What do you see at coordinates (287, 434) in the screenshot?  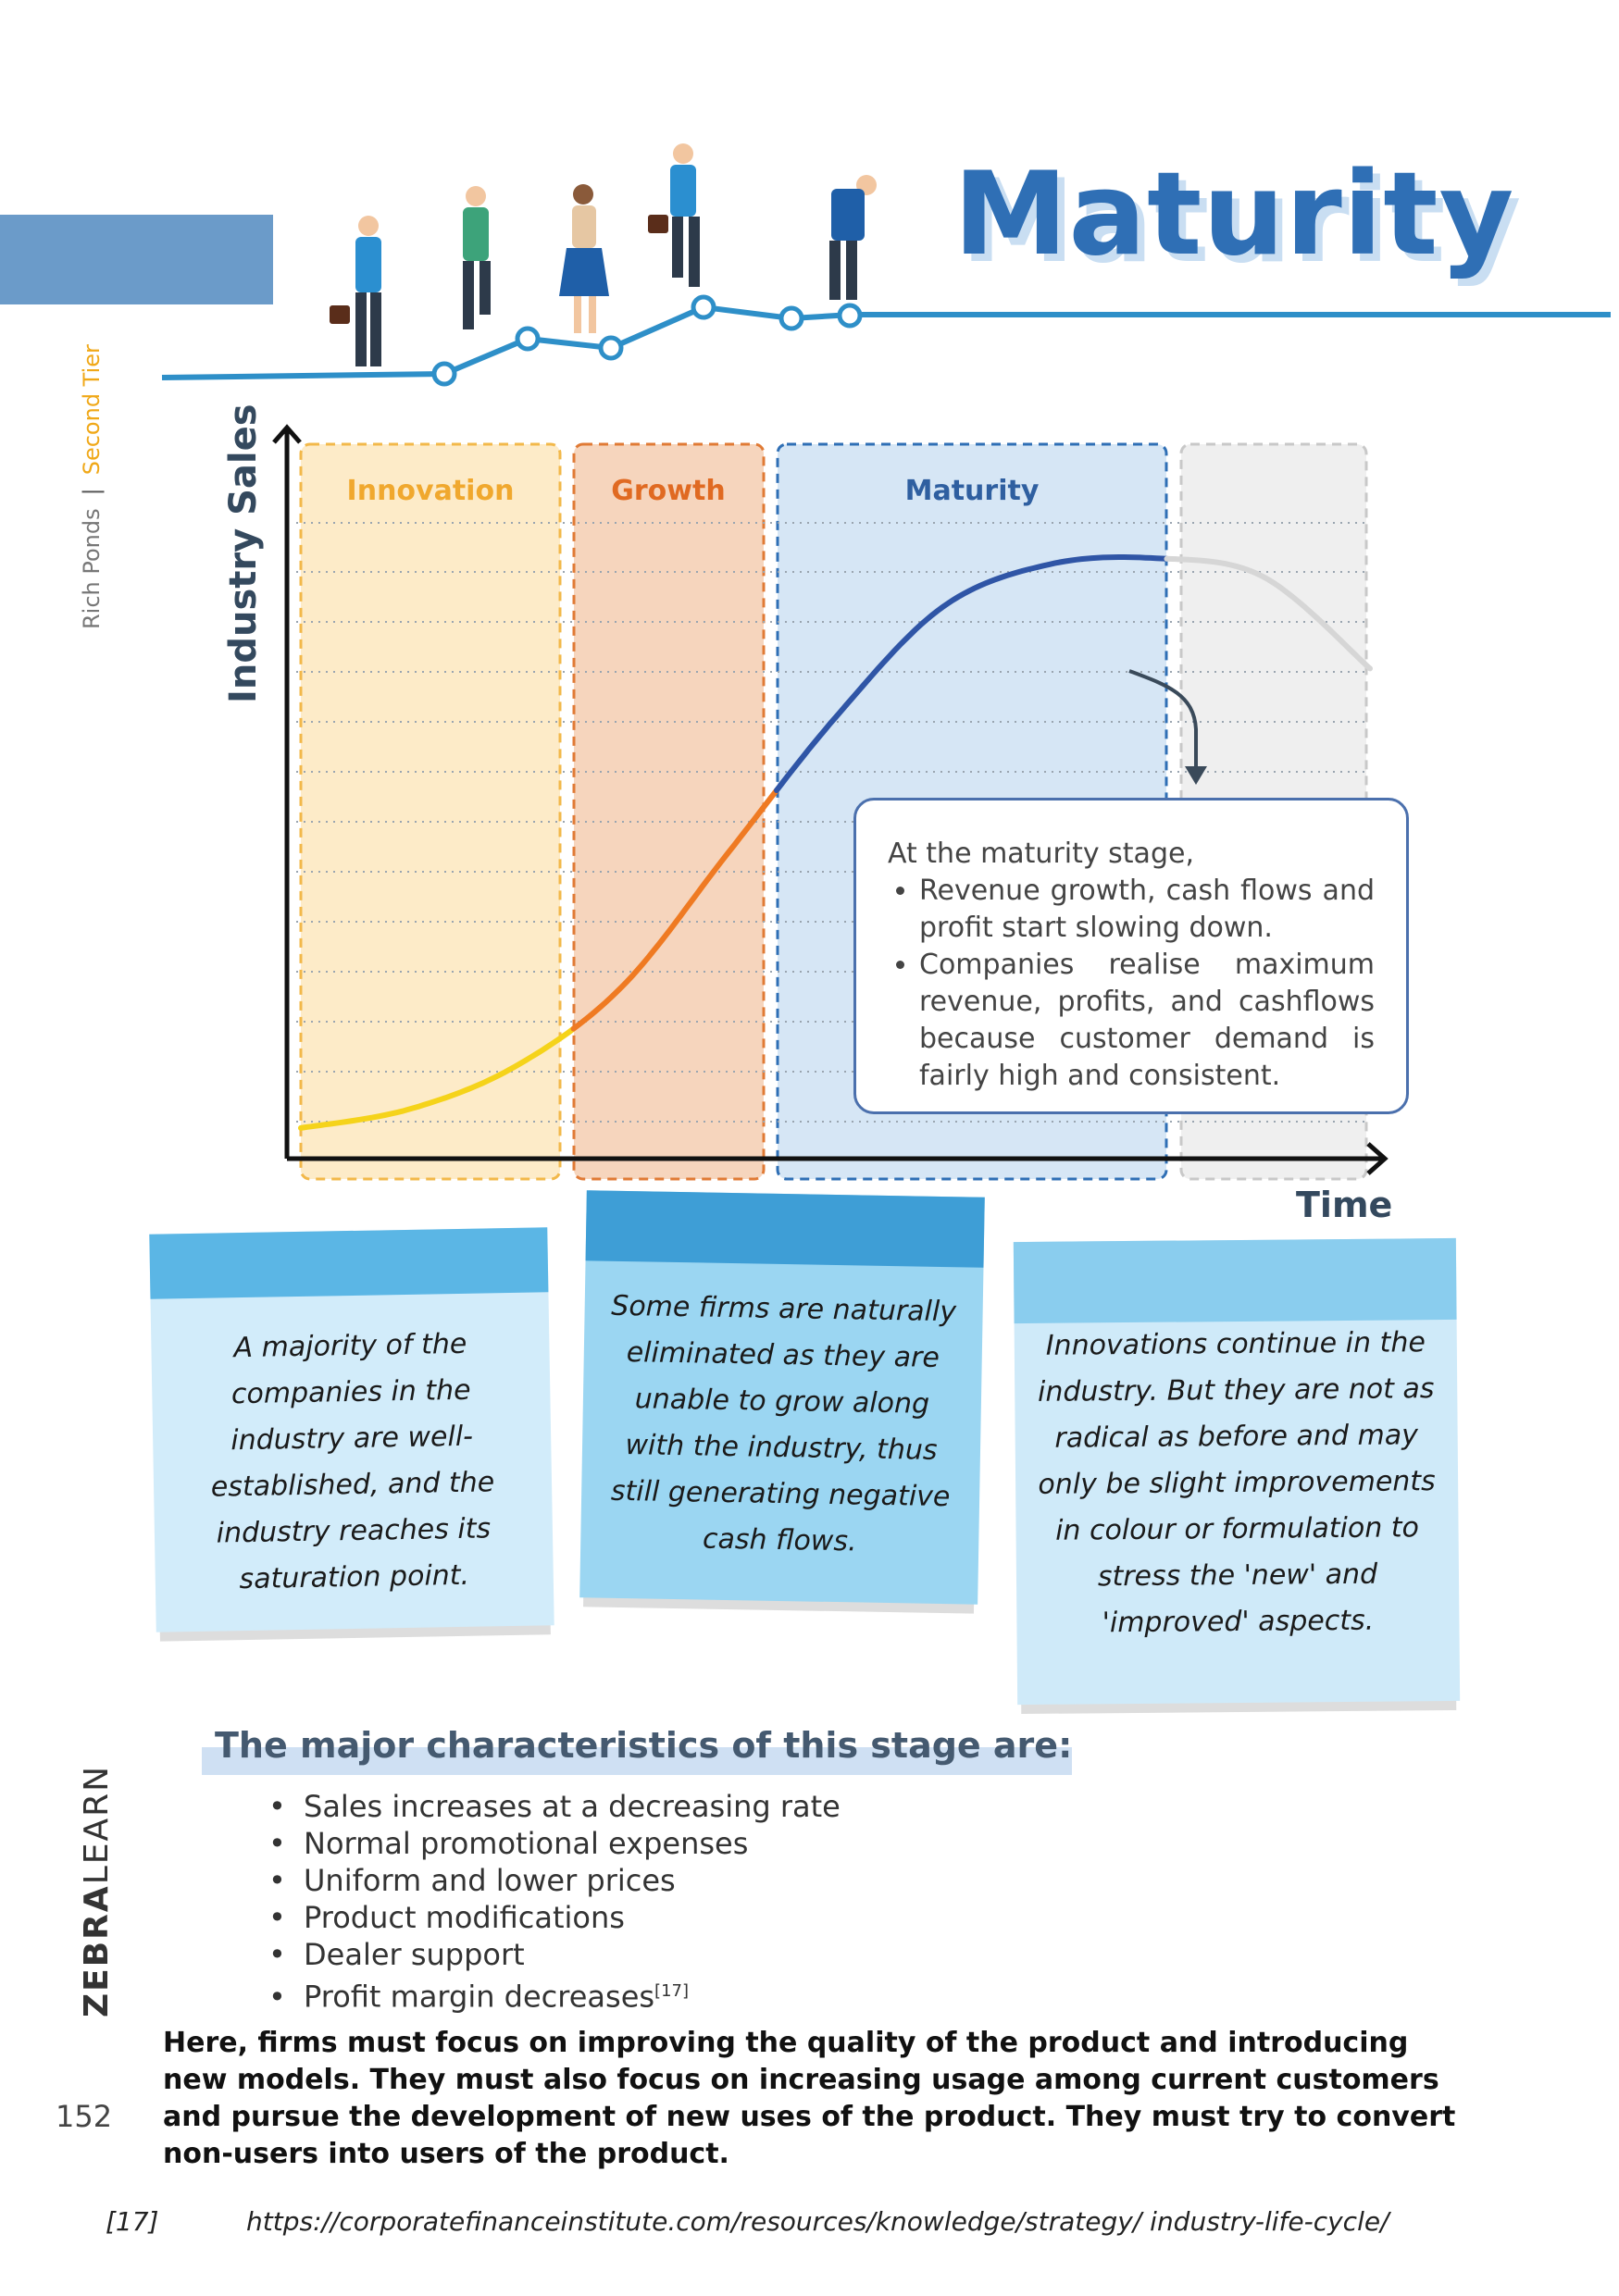 I see `y-axis-arrow-icon` at bounding box center [287, 434].